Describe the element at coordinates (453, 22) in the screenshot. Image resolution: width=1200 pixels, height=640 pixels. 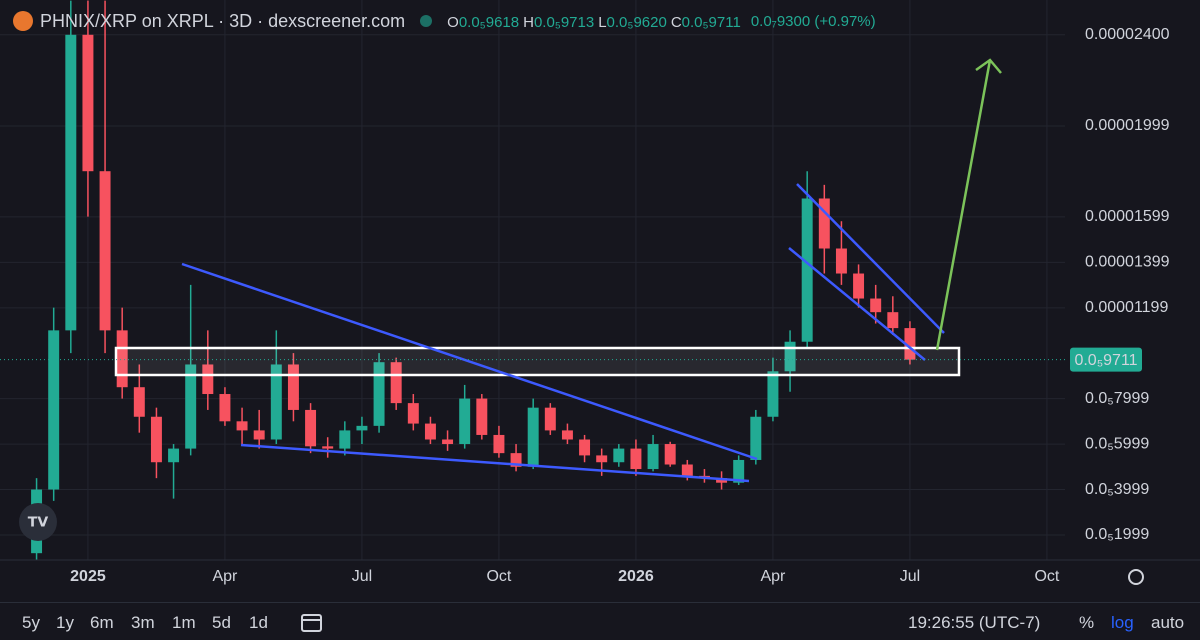
I see `ohlc-key: O` at that location.